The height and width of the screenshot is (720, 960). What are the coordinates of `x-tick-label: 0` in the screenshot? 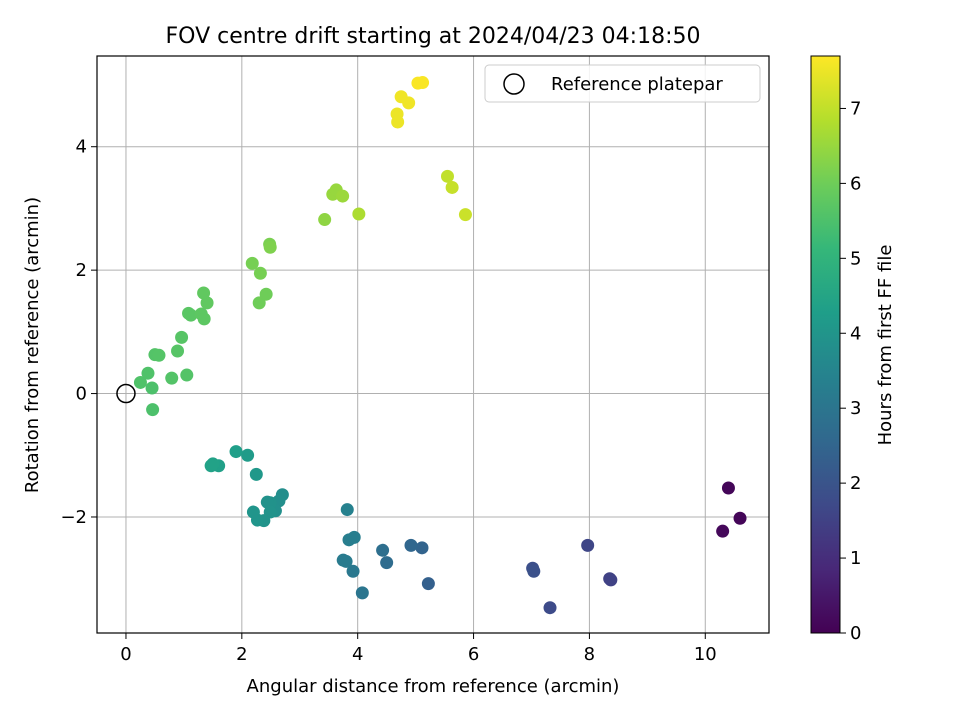 It's located at (125, 654).